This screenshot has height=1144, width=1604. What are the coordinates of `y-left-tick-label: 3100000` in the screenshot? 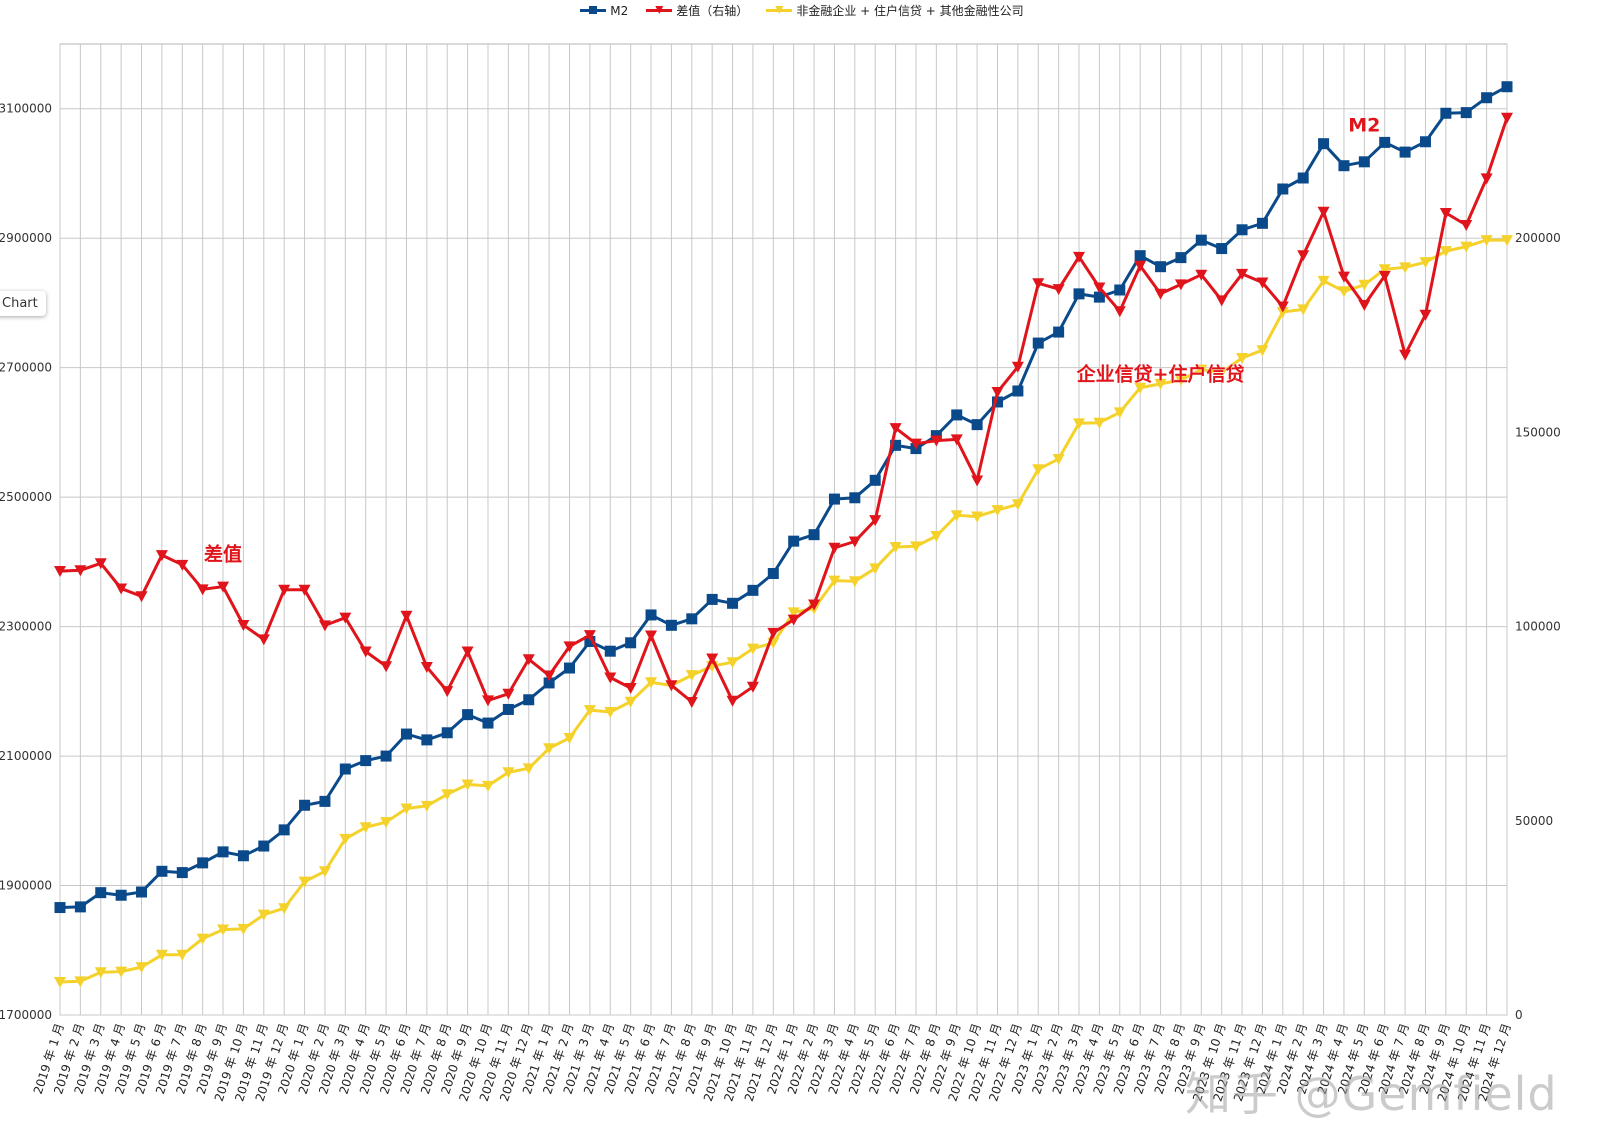 It's located at (26, 109).